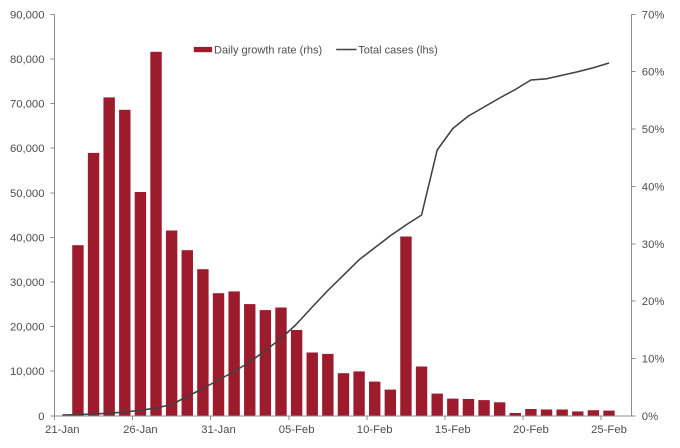  Describe the element at coordinates (27, 105) in the screenshot. I see `svg-text: 70,000` at that location.